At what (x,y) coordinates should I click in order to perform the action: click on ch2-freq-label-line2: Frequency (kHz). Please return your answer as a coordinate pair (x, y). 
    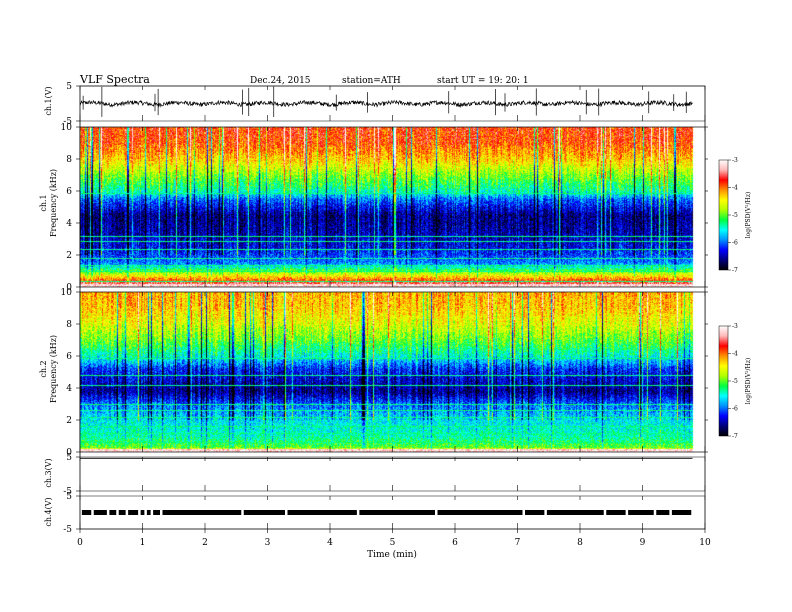
    Looking at the image, I should click on (53, 369).